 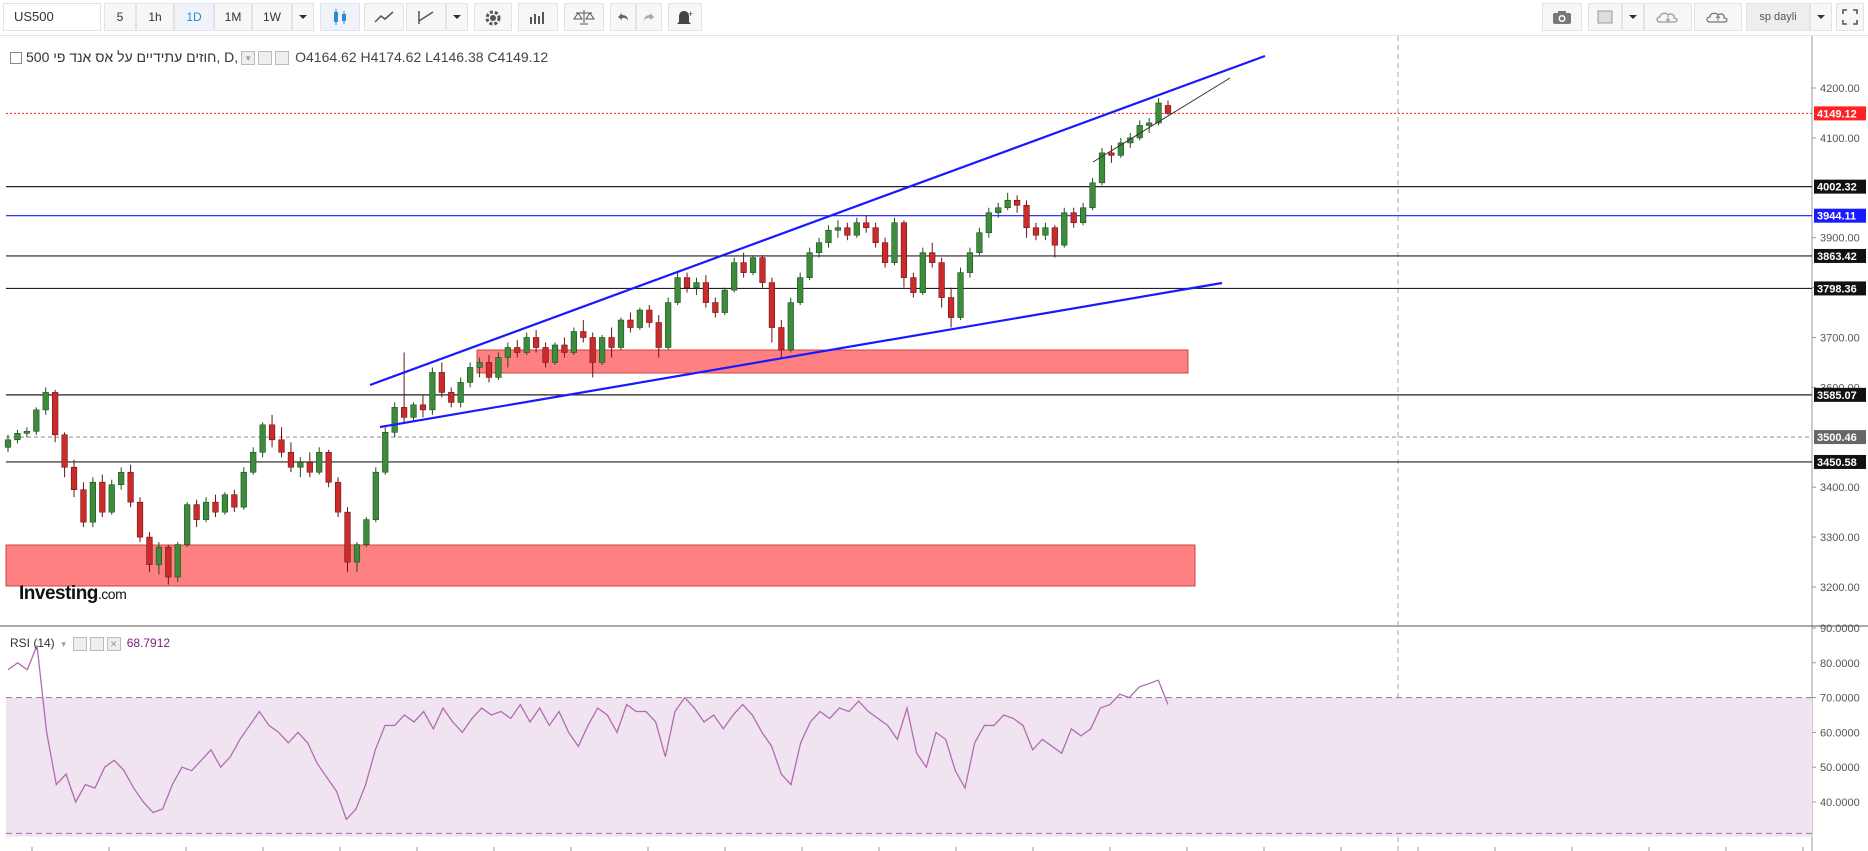 What do you see at coordinates (96, 643) in the screenshot?
I see `rsi-settings-icon` at bounding box center [96, 643].